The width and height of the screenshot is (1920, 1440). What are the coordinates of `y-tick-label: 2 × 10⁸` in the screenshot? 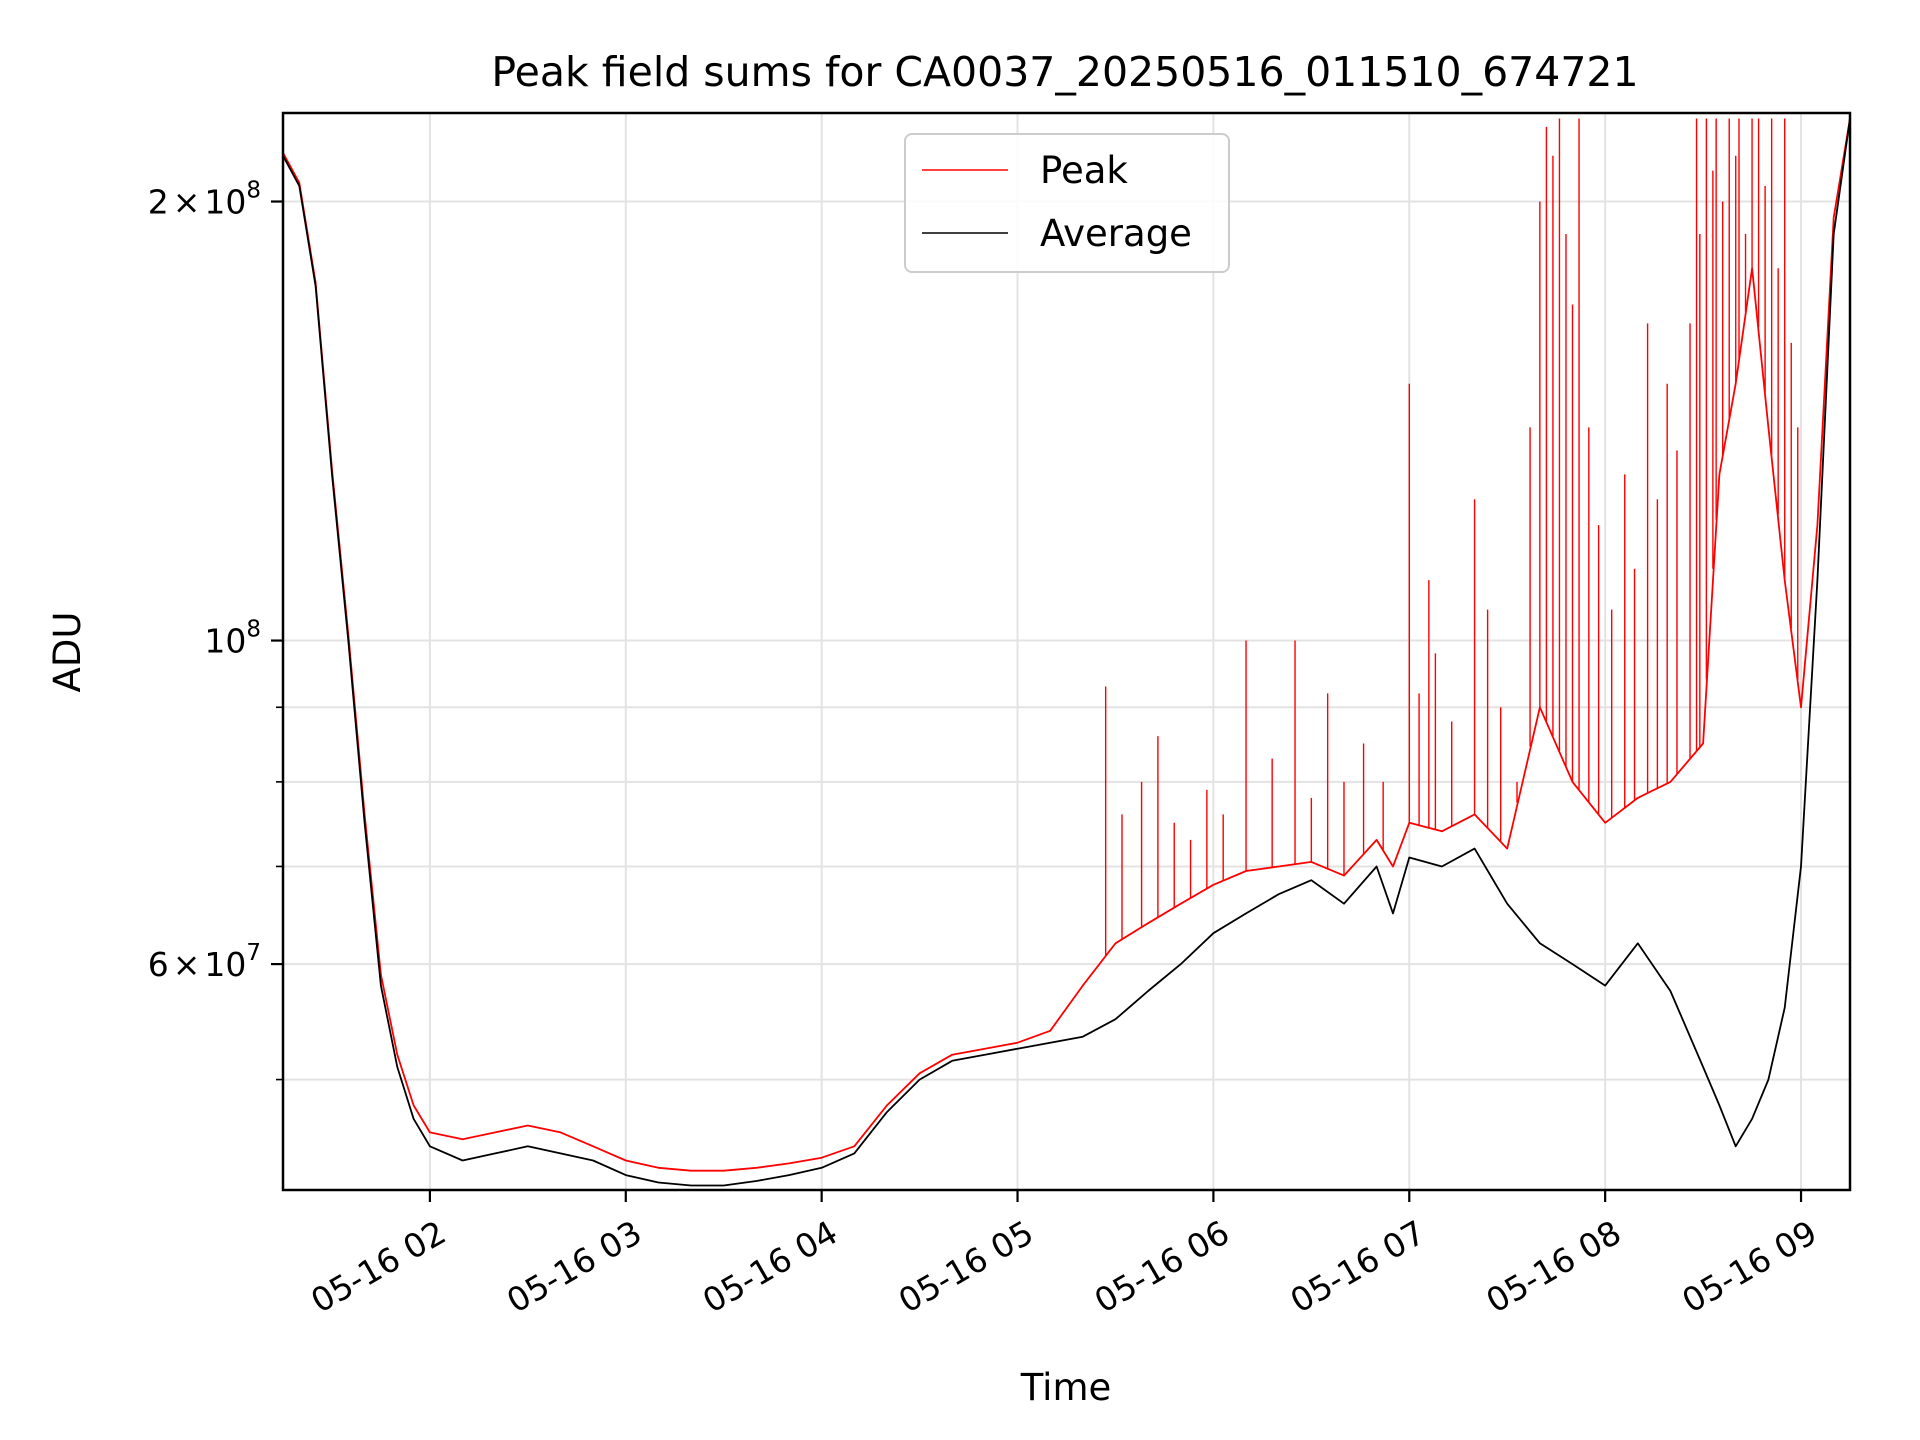 It's located at (204, 200).